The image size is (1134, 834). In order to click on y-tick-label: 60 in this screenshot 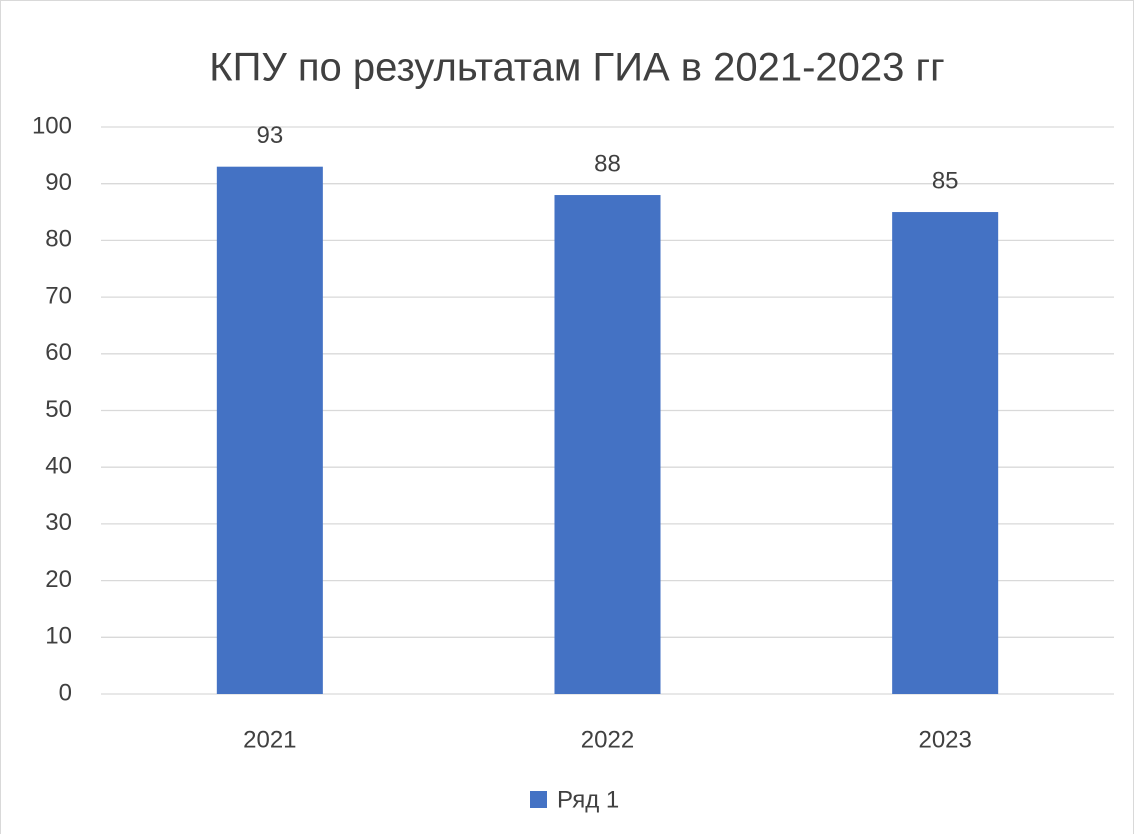, I will do `click(58, 352)`.